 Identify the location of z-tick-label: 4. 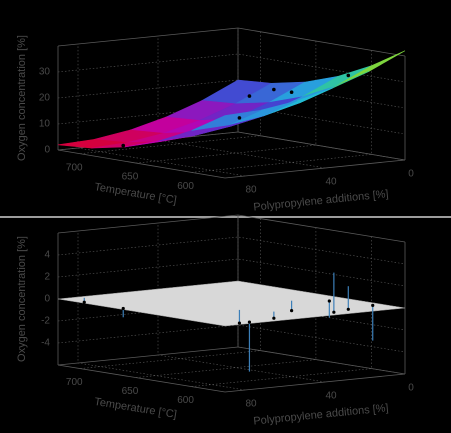
(47, 255).